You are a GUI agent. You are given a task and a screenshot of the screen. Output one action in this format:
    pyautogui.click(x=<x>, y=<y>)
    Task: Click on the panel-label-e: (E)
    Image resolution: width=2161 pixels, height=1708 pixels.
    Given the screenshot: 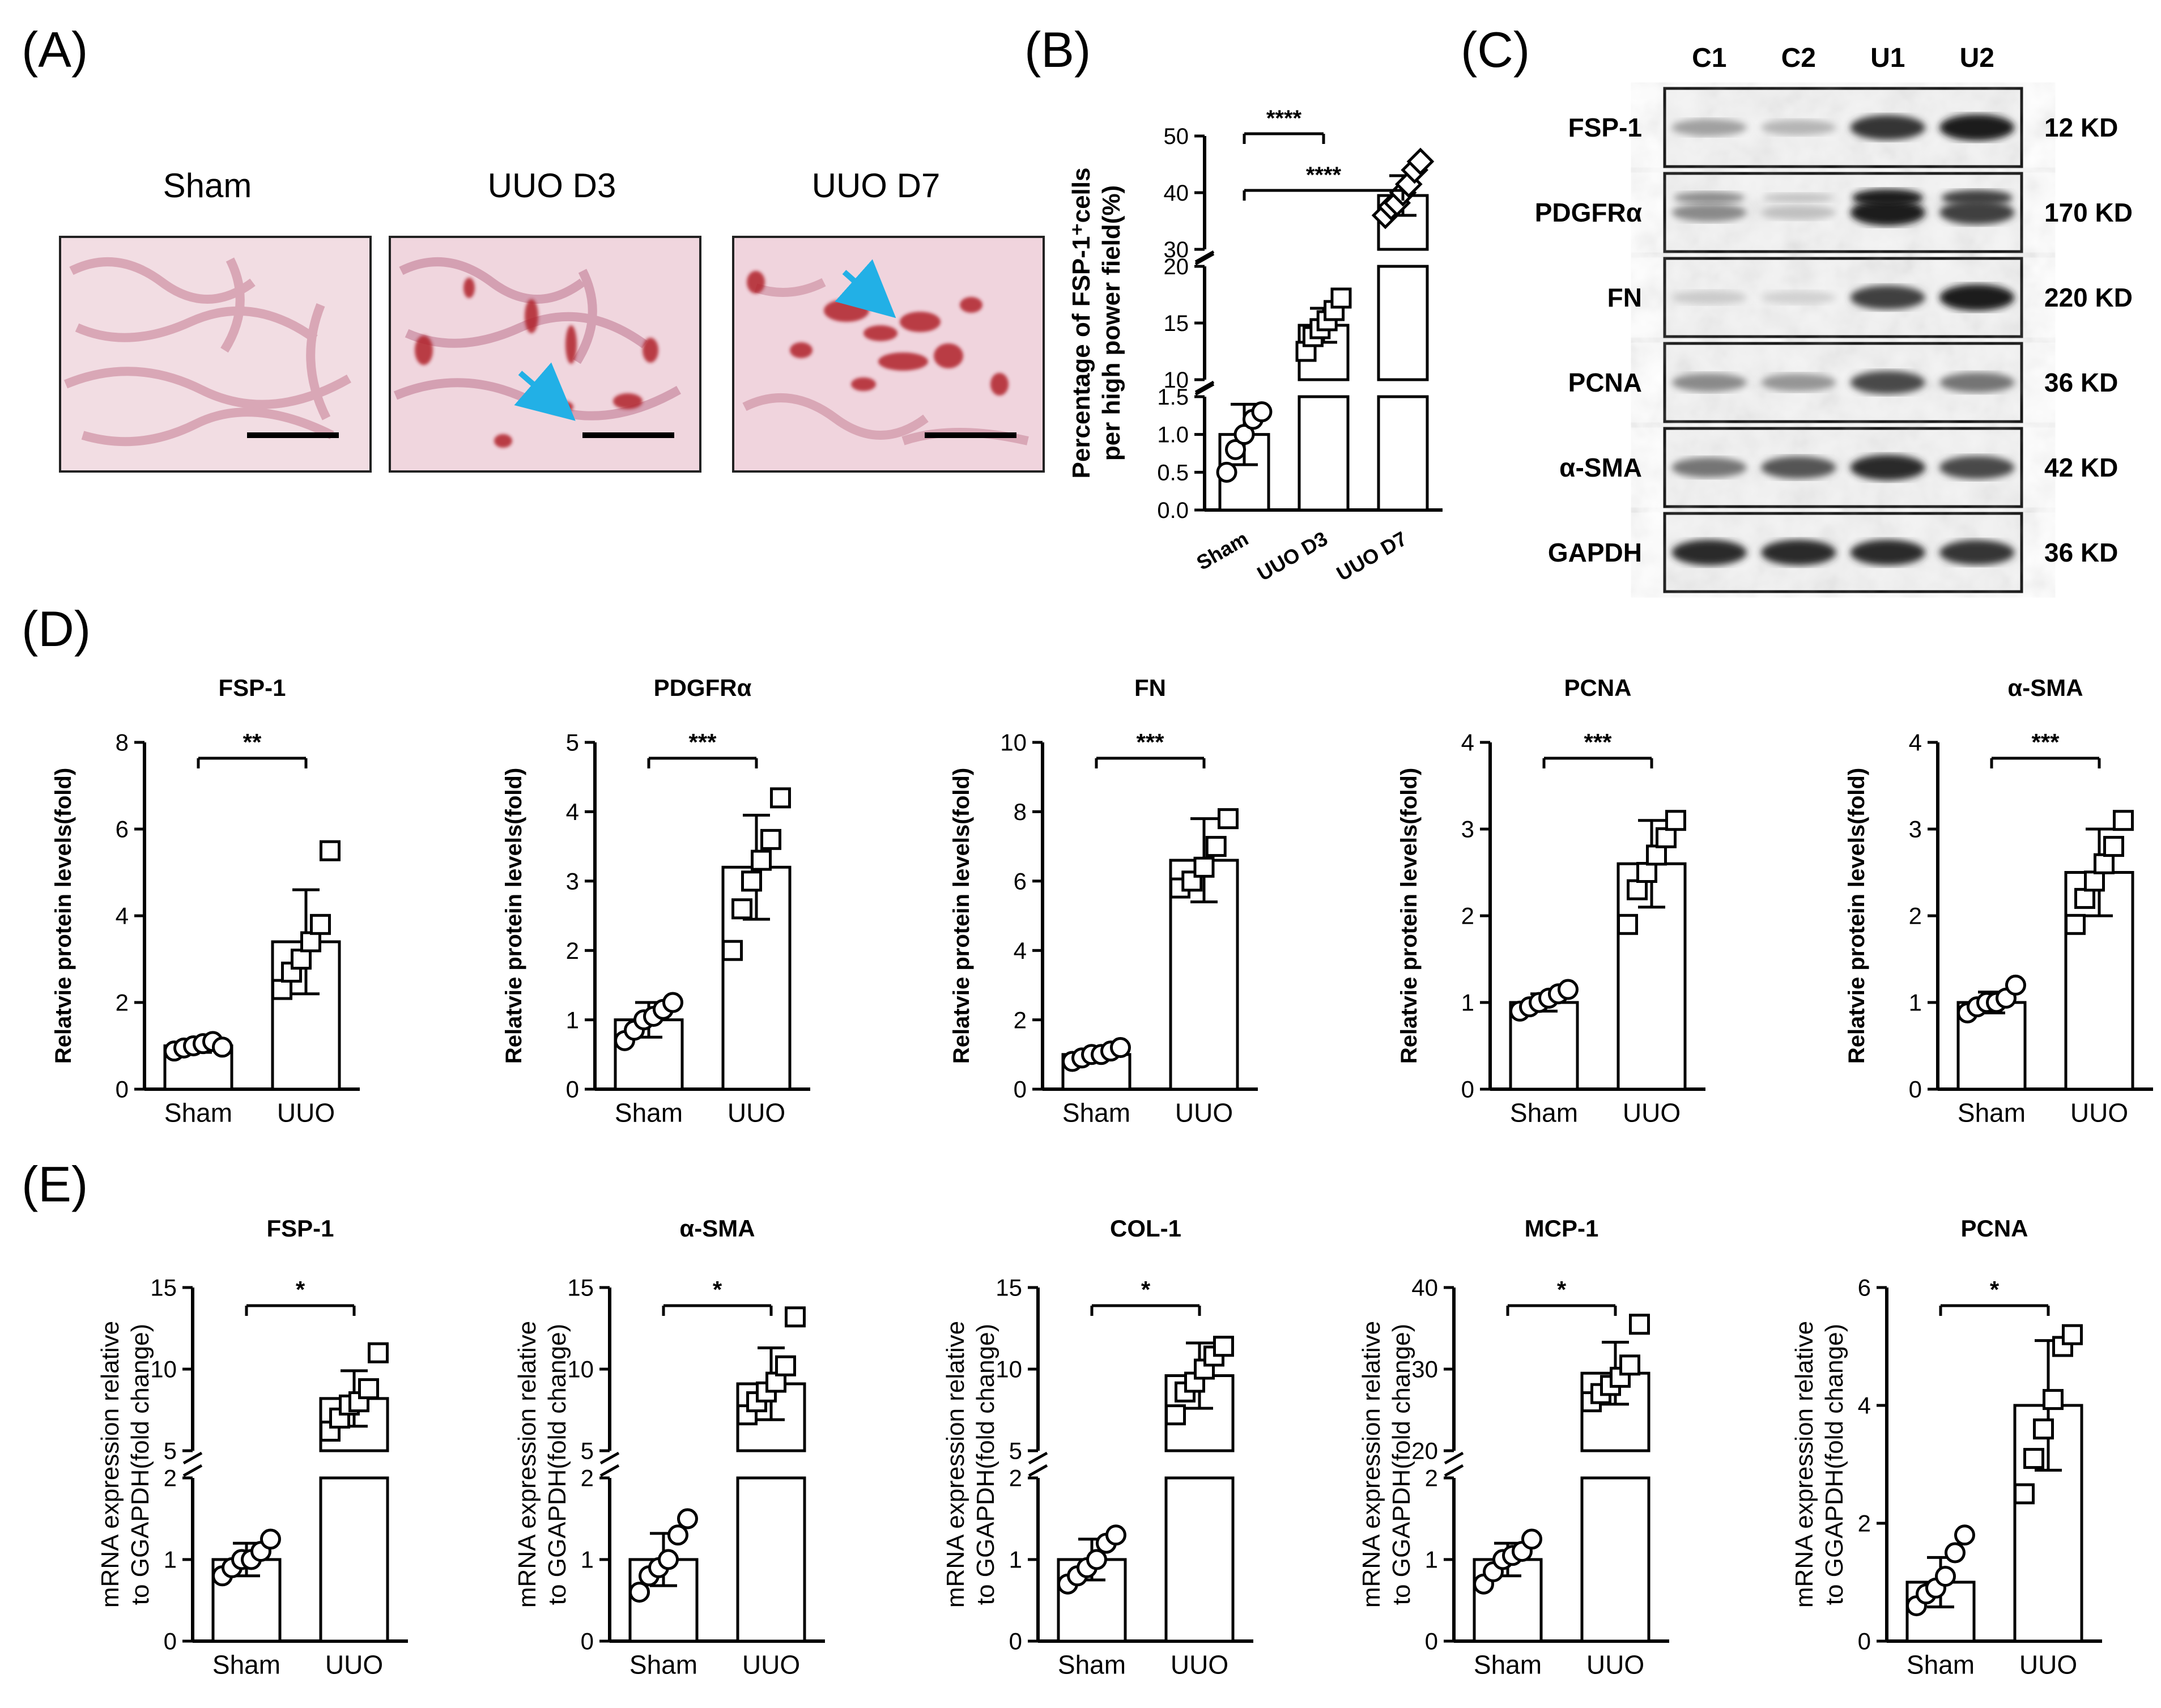 What is the action you would take?
    pyautogui.click(x=55, y=1184)
    